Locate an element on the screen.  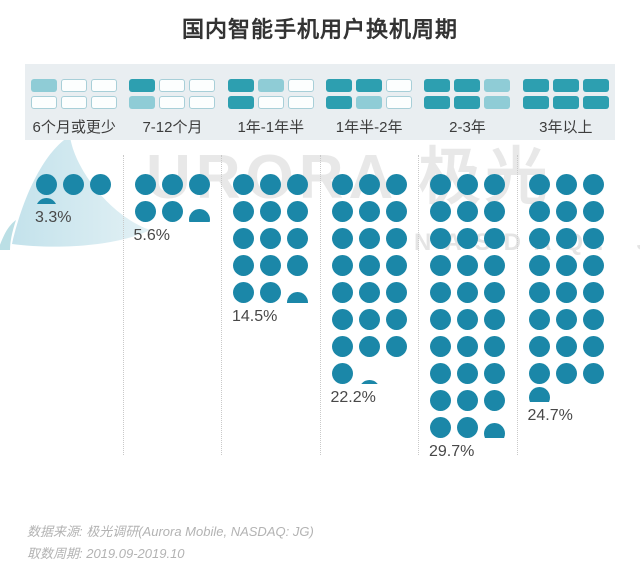
category-group: 3年以上 is located at coordinates (566, 102).